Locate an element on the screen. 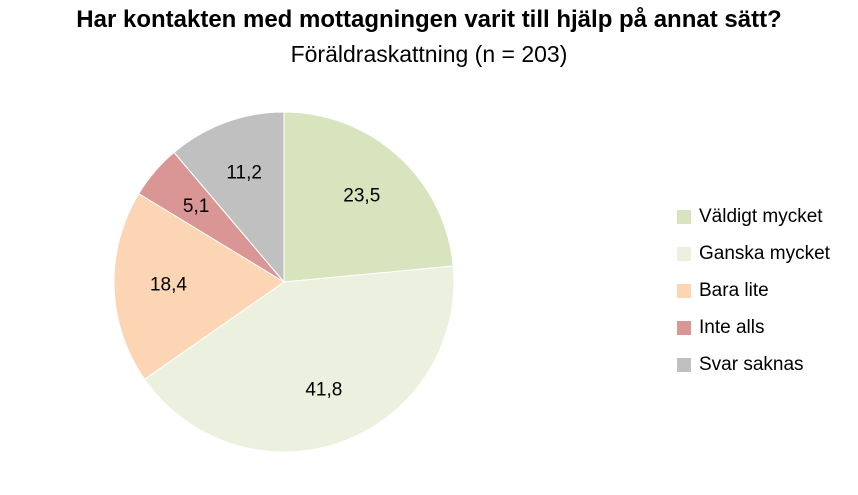 The height and width of the screenshot is (495, 858). legend-item-1: Väldigt mycket is located at coordinates (753, 216).